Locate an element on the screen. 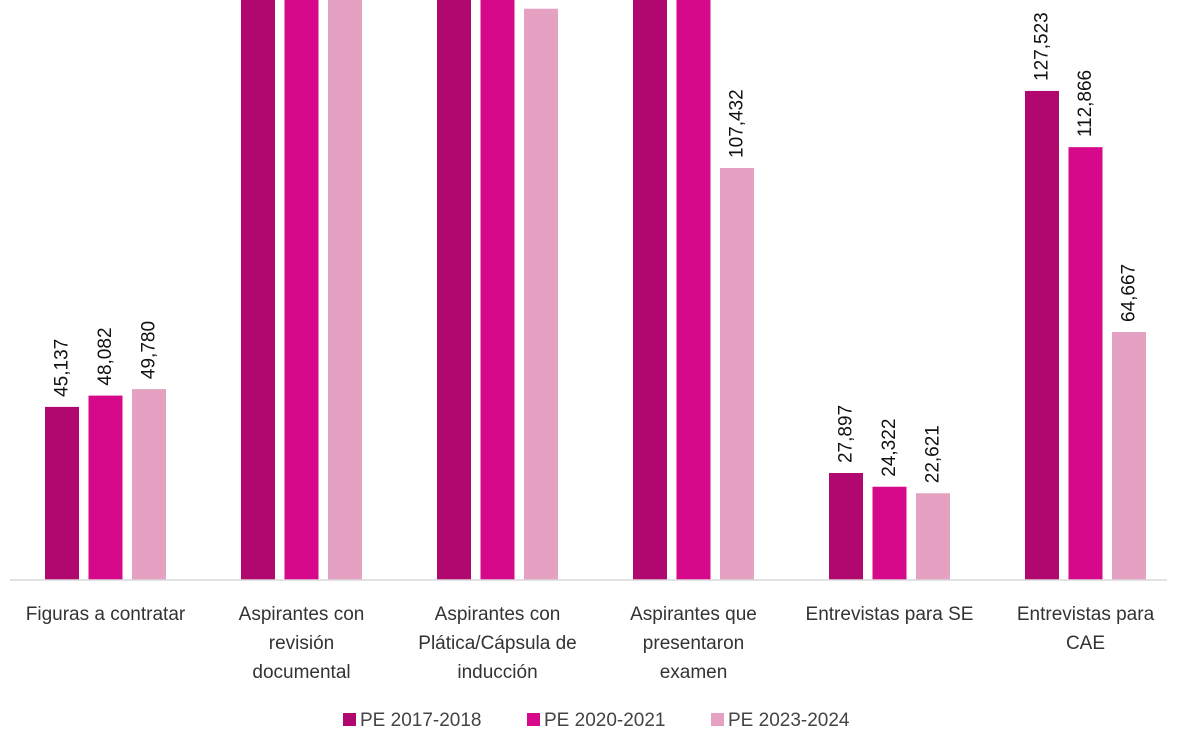 The image size is (1177, 736). bar-value-label: 49,780 is located at coordinates (149, 350).